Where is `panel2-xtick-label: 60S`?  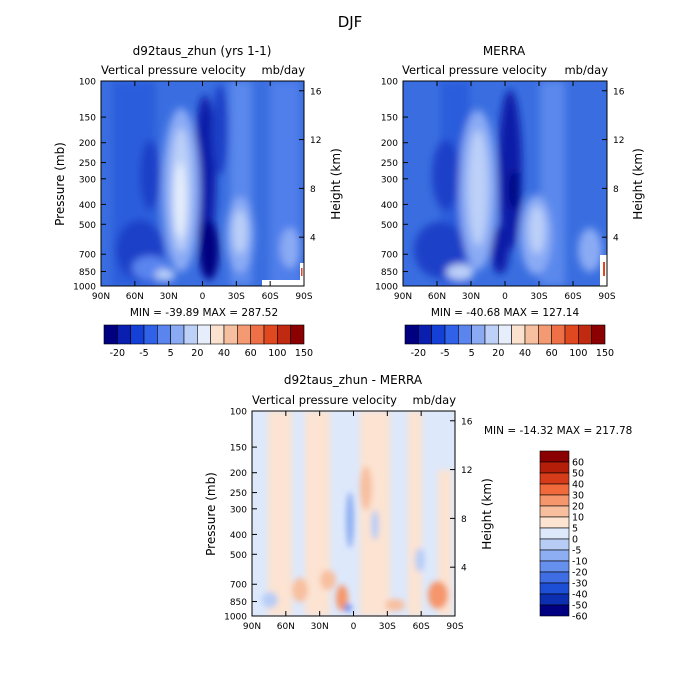
panel2-xtick-label: 60S is located at coordinates (572, 297).